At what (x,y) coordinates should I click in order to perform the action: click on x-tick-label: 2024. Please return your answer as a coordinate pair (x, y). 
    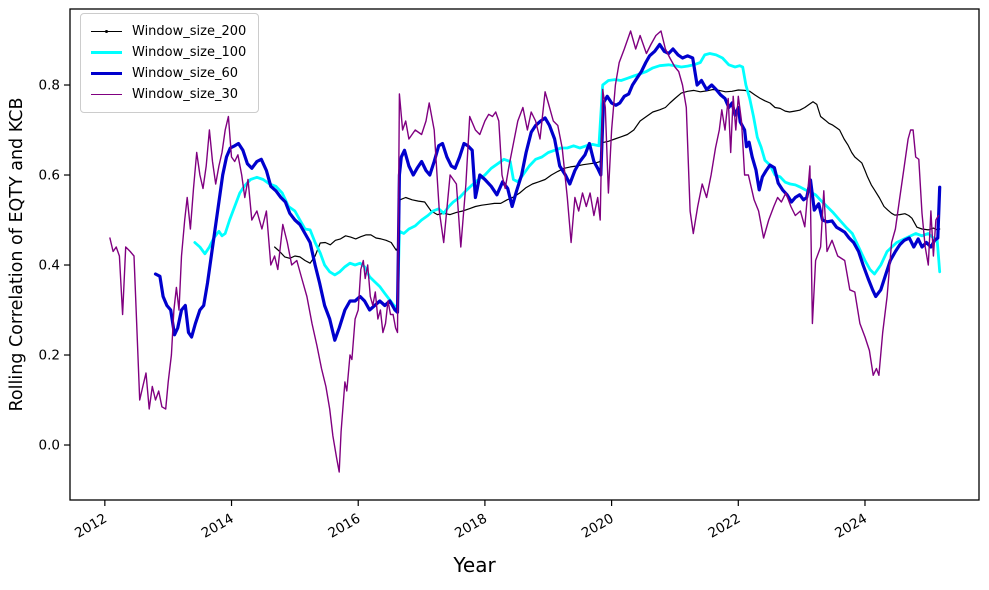
    Looking at the image, I should click on (851, 526).